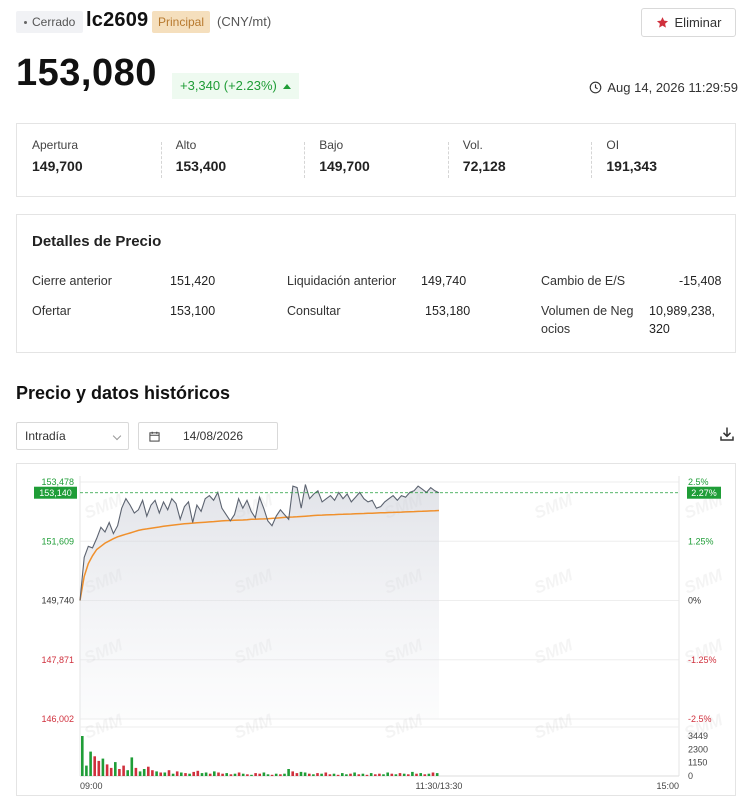 The image size is (738, 801). I want to click on download-icon, so click(727, 434).